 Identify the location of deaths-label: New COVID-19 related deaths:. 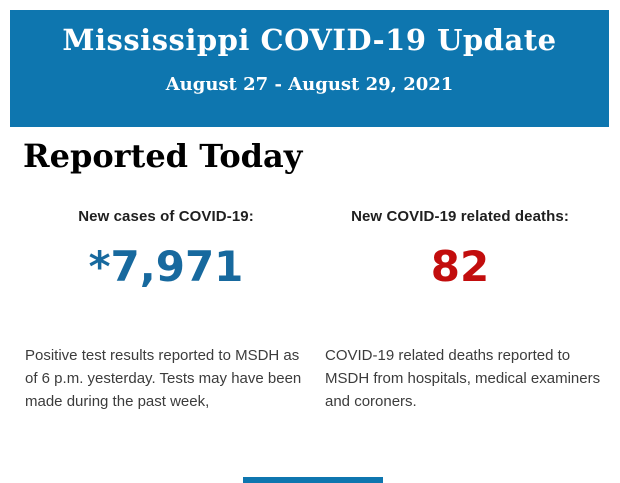
(460, 216).